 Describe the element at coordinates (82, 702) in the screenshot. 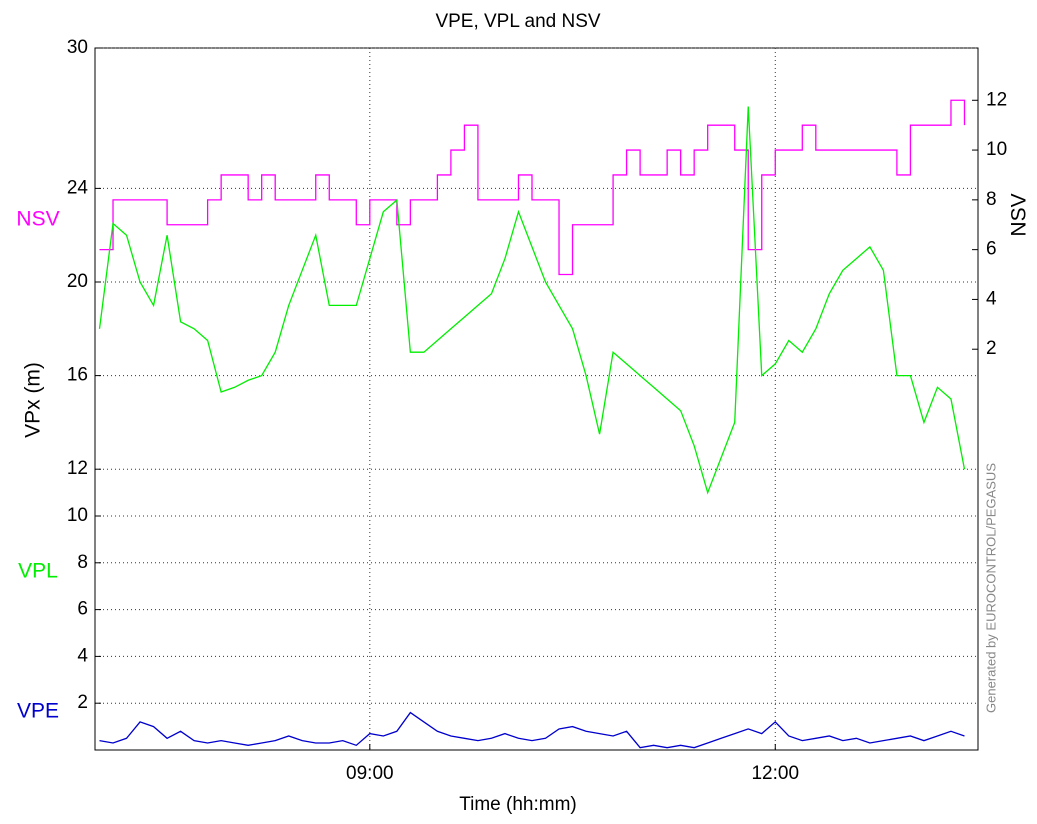

I see `y-tick-label: 2` at that location.